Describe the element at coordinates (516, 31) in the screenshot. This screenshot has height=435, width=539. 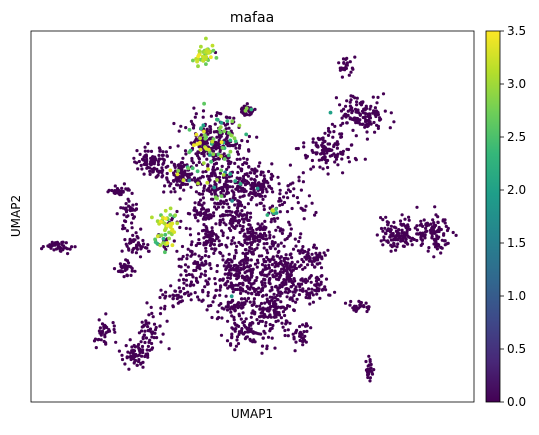
I see `colorbar-tick-label: 3.5` at that location.